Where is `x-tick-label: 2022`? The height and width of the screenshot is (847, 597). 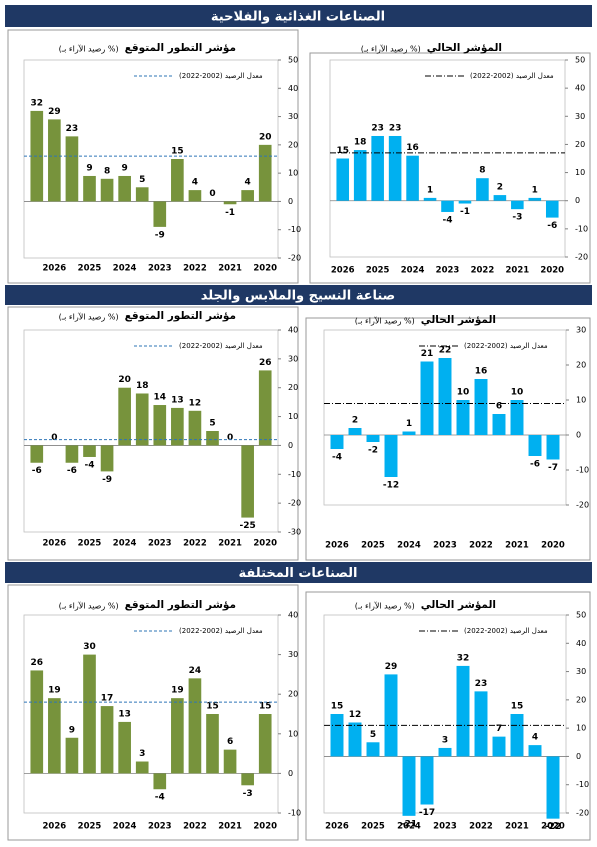
x-tick-label: 2022 is located at coordinates (195, 269).